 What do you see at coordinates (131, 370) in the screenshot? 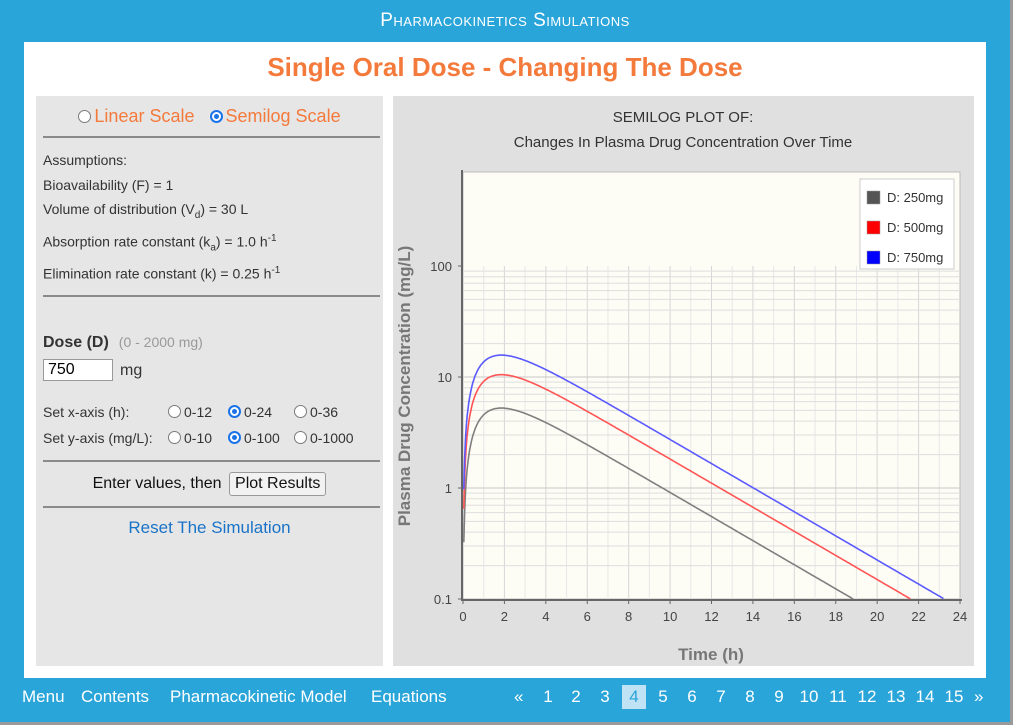
I see `dose-unit: mg` at bounding box center [131, 370].